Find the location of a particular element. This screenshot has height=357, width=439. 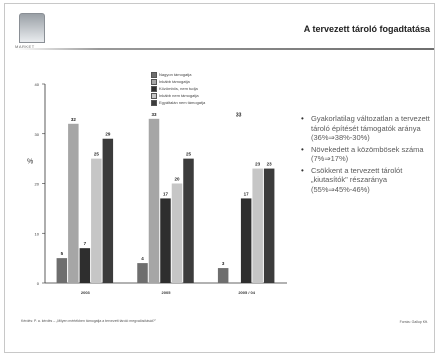

legend-label: Inkább nem támogatja is located at coordinates (179, 95).